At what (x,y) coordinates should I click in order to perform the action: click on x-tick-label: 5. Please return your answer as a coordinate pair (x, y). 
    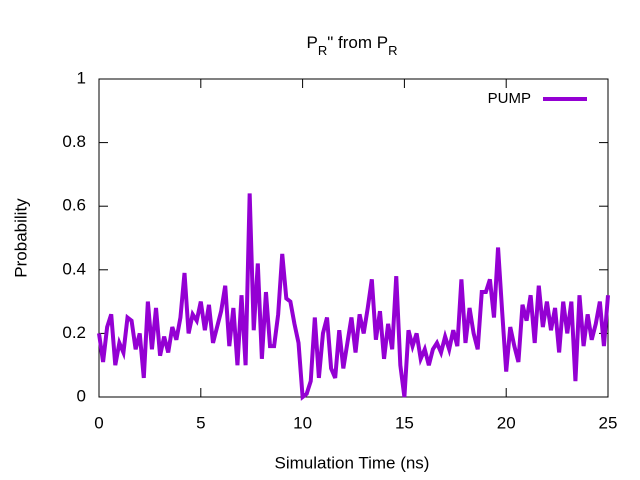
    Looking at the image, I should click on (200, 422).